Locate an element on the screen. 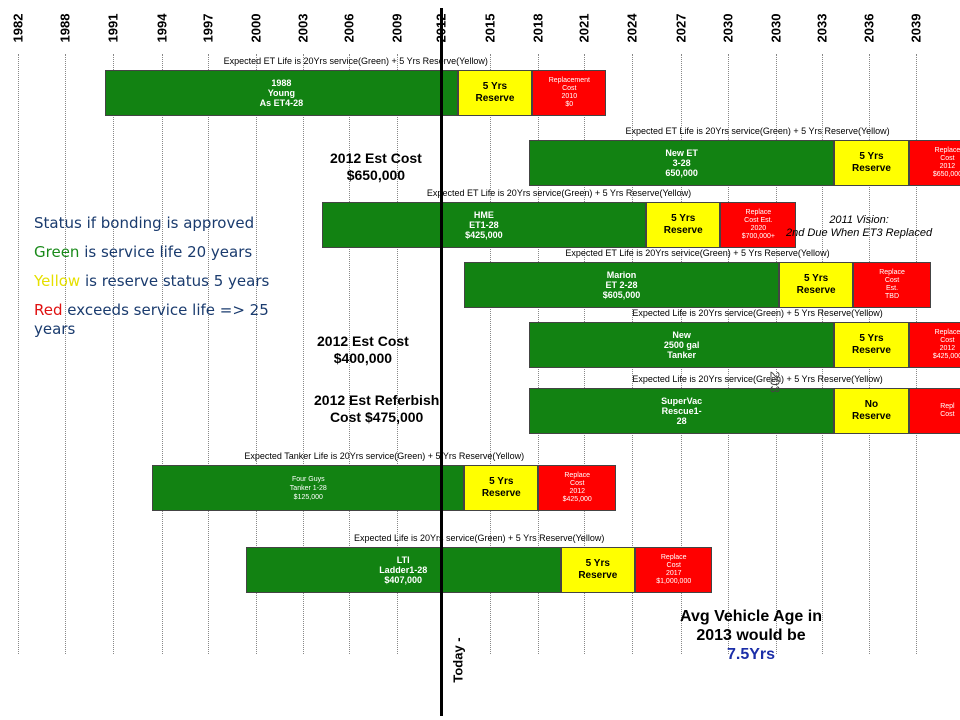 This screenshot has width=960, height=720. year-tick: 2033 is located at coordinates (822, 28).